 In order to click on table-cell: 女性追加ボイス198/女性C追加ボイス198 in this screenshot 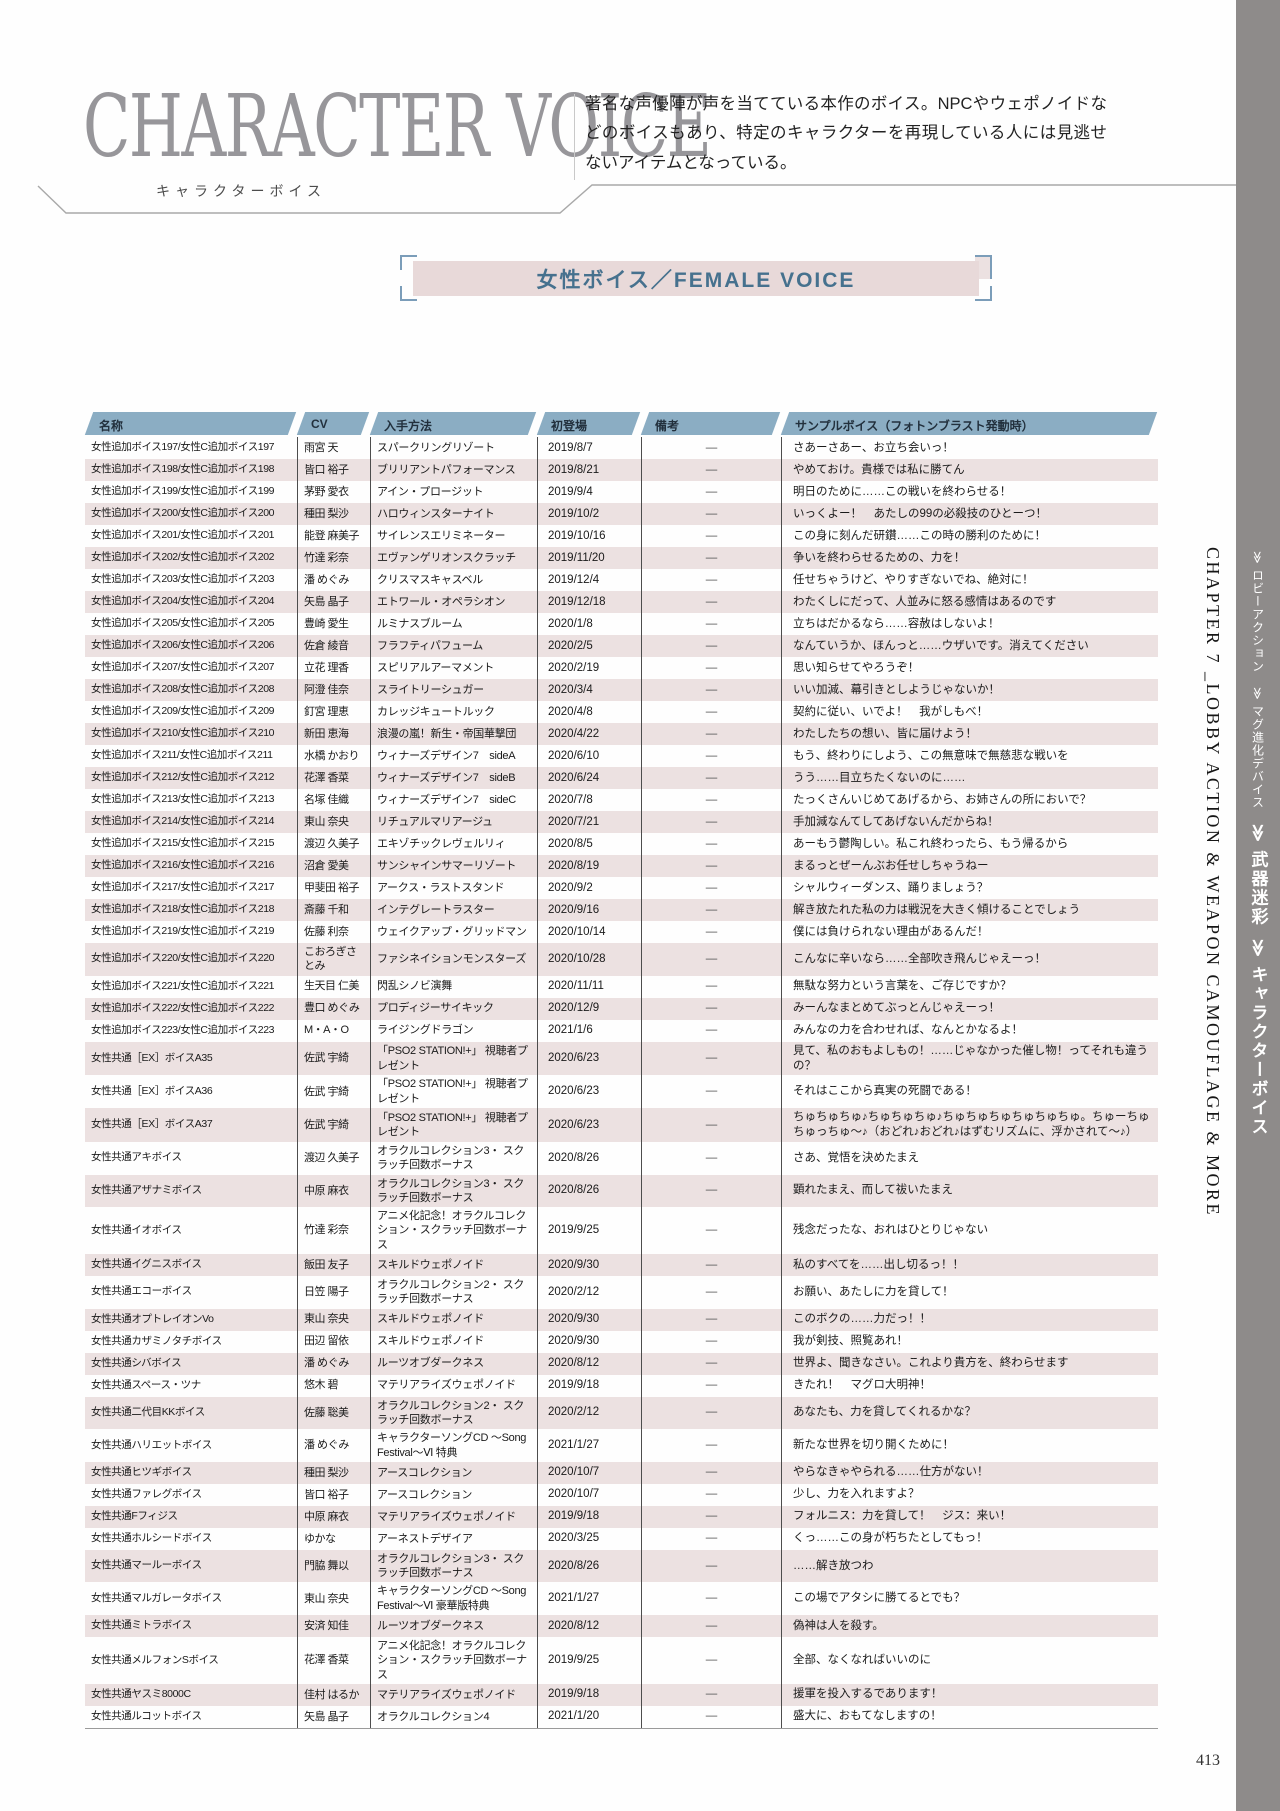, I will do `click(183, 469)`.